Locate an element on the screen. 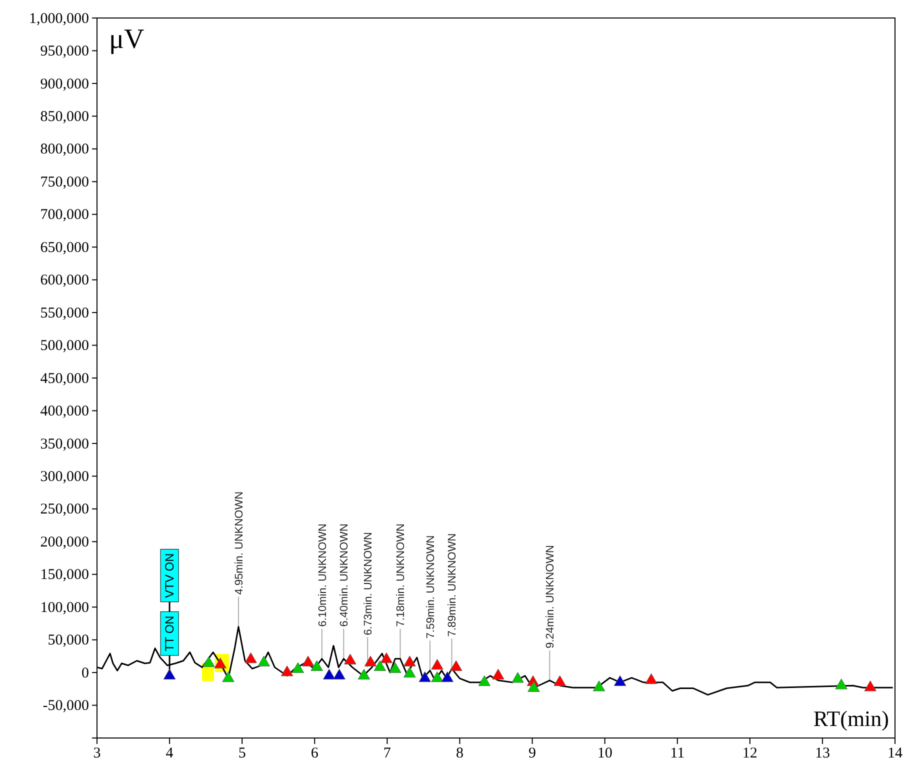 The width and height of the screenshot is (906, 765). x-tick-label: 10 is located at coordinates (604, 754).